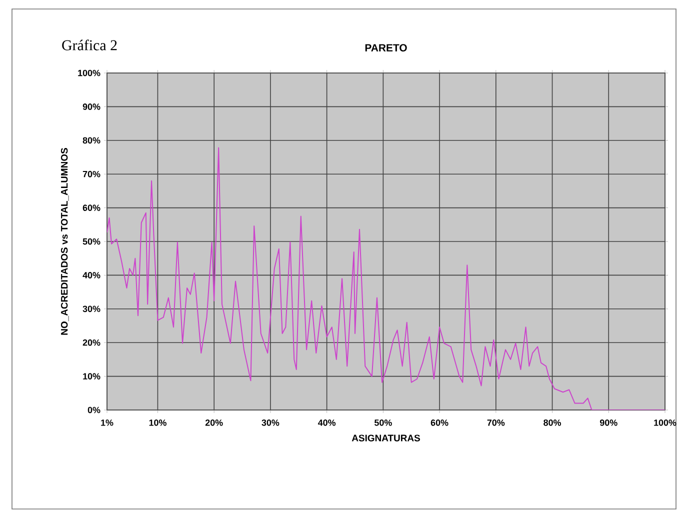 This screenshot has width=688, height=517. I want to click on x-tick-label: 100%, so click(665, 422).